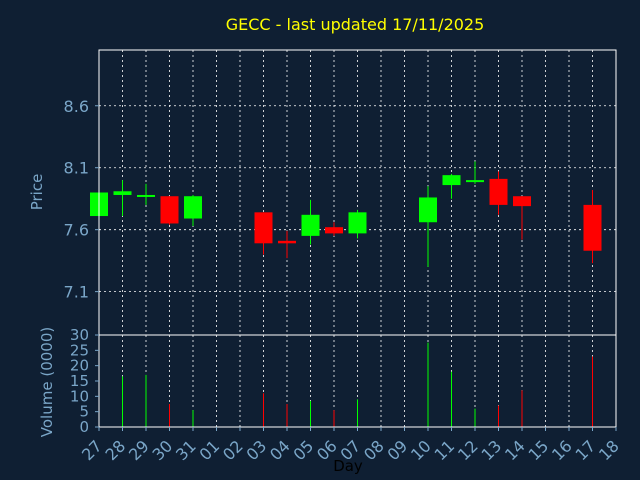 This screenshot has height=480, width=640. Describe the element at coordinates (37, 192) in the screenshot. I see `price-axis-label: Price` at that location.